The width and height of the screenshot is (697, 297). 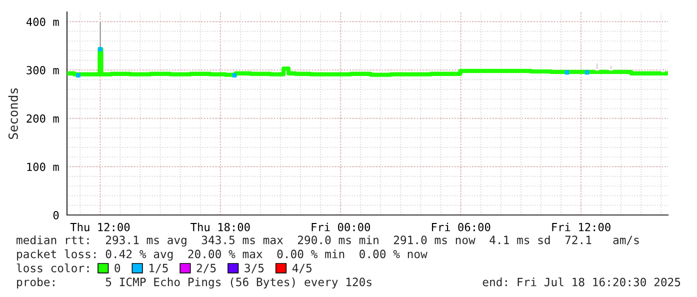 What do you see at coordinates (581, 227) in the screenshot?
I see `x-tick-label: Fri 12:00` at bounding box center [581, 227].